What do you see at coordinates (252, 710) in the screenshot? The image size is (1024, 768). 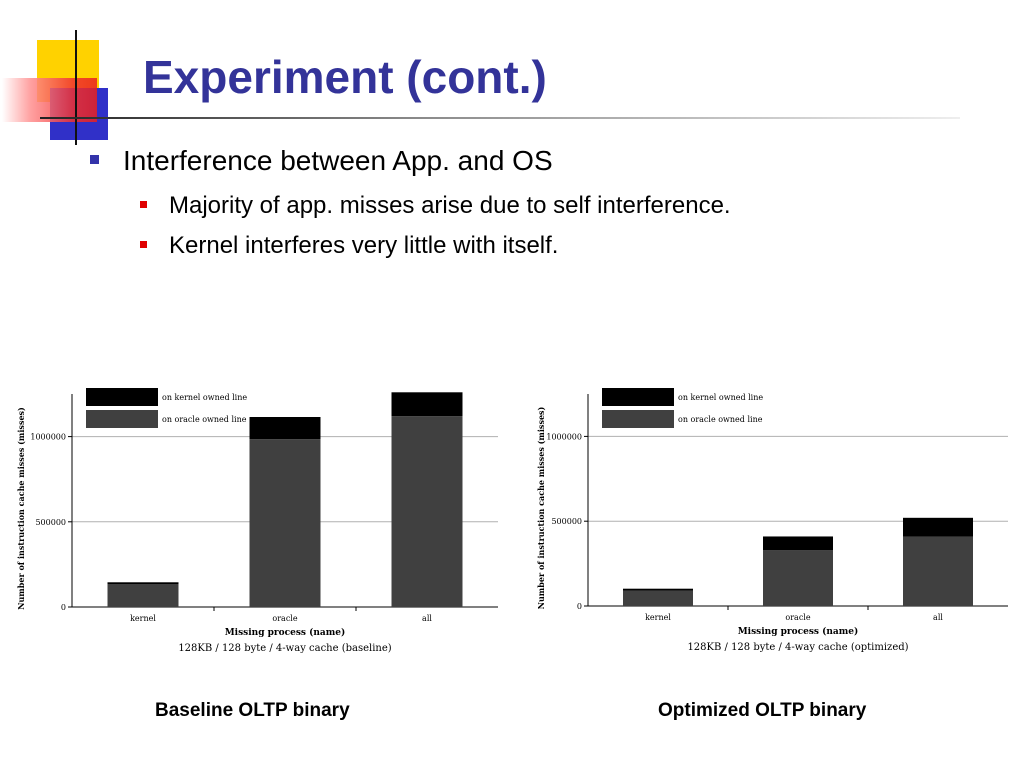 I see `caption-baseline: Baseline OLTP binary` at bounding box center [252, 710].